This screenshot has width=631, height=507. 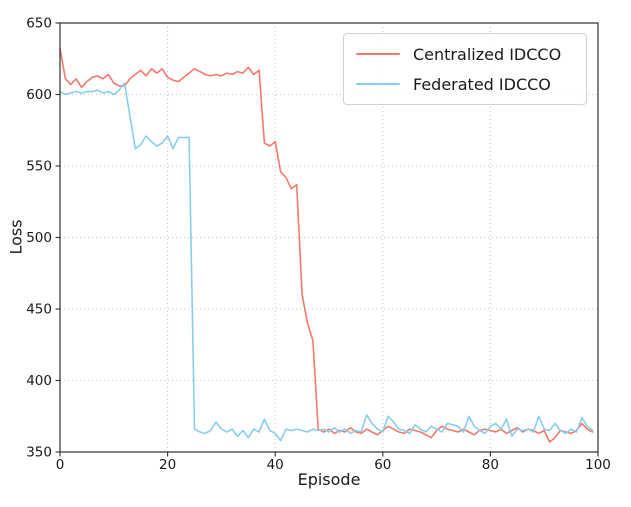 I want to click on y-tick-label: 550, so click(x=39, y=167).